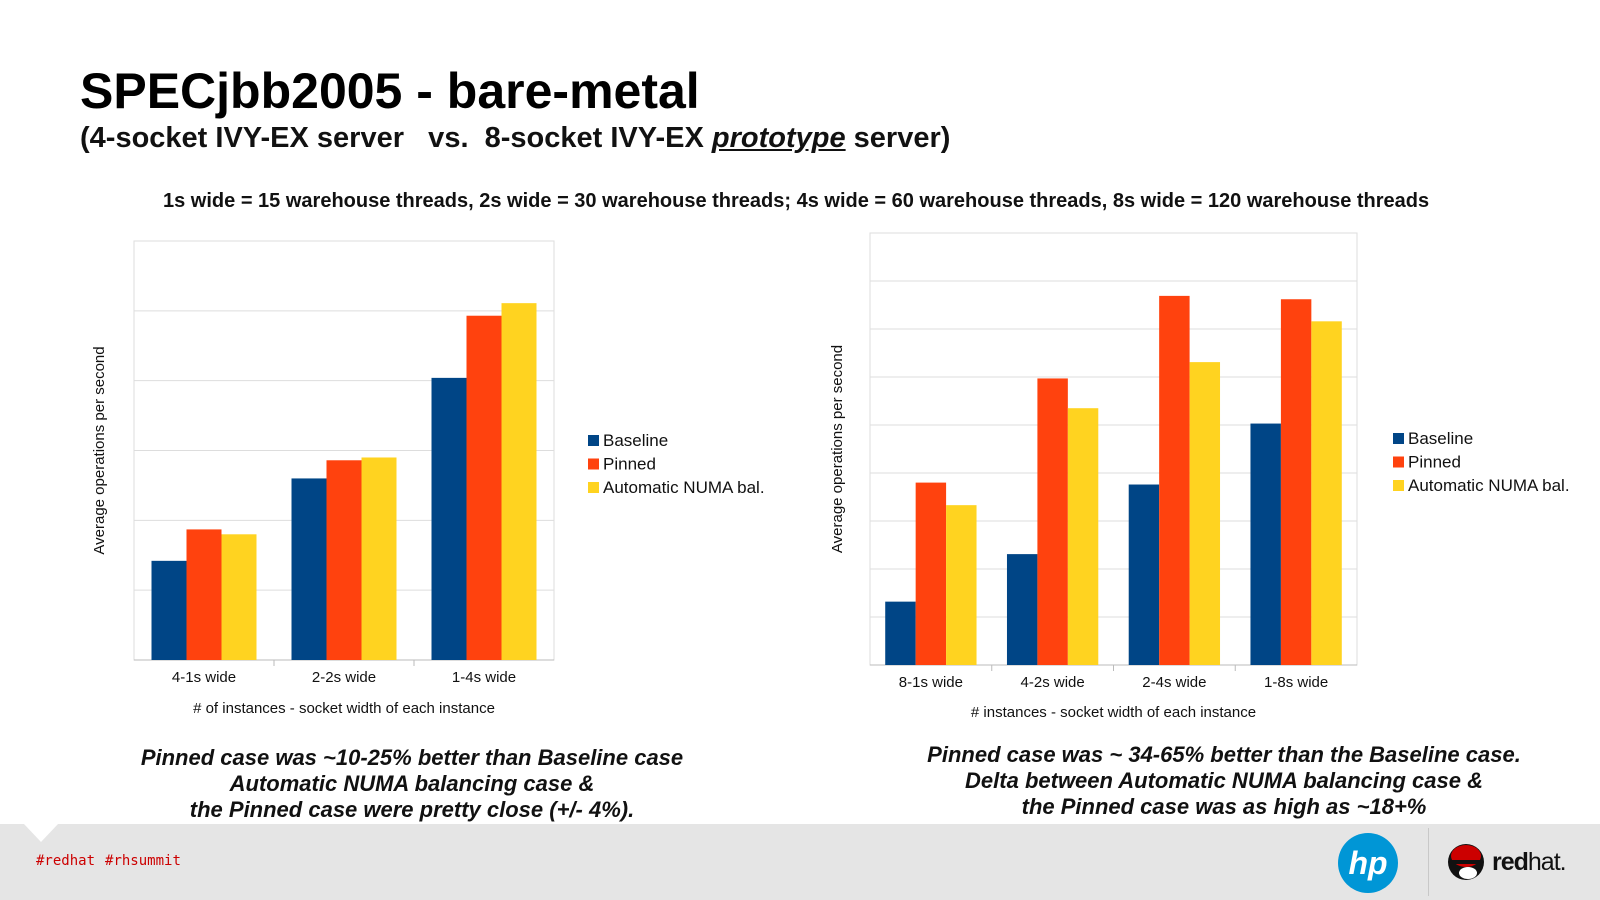  What do you see at coordinates (778, 138) in the screenshot?
I see `subtitle-emphasis: prototype` at bounding box center [778, 138].